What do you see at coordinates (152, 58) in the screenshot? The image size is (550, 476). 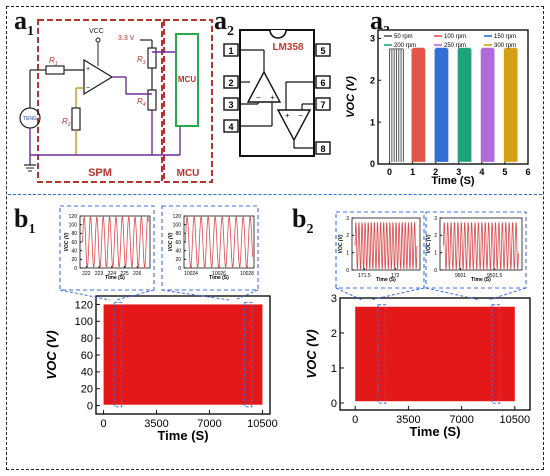 I see `resistor-r3-icon` at bounding box center [152, 58].